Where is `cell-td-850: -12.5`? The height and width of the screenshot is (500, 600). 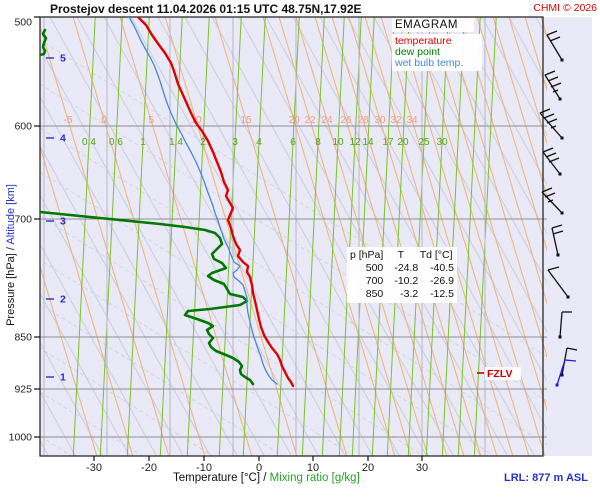 cell-td-850: -12.5 is located at coordinates (442, 294).